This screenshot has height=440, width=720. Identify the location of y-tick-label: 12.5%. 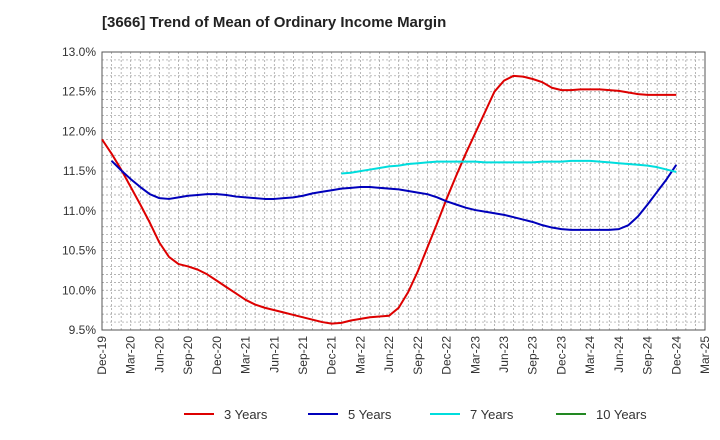
(79, 92).